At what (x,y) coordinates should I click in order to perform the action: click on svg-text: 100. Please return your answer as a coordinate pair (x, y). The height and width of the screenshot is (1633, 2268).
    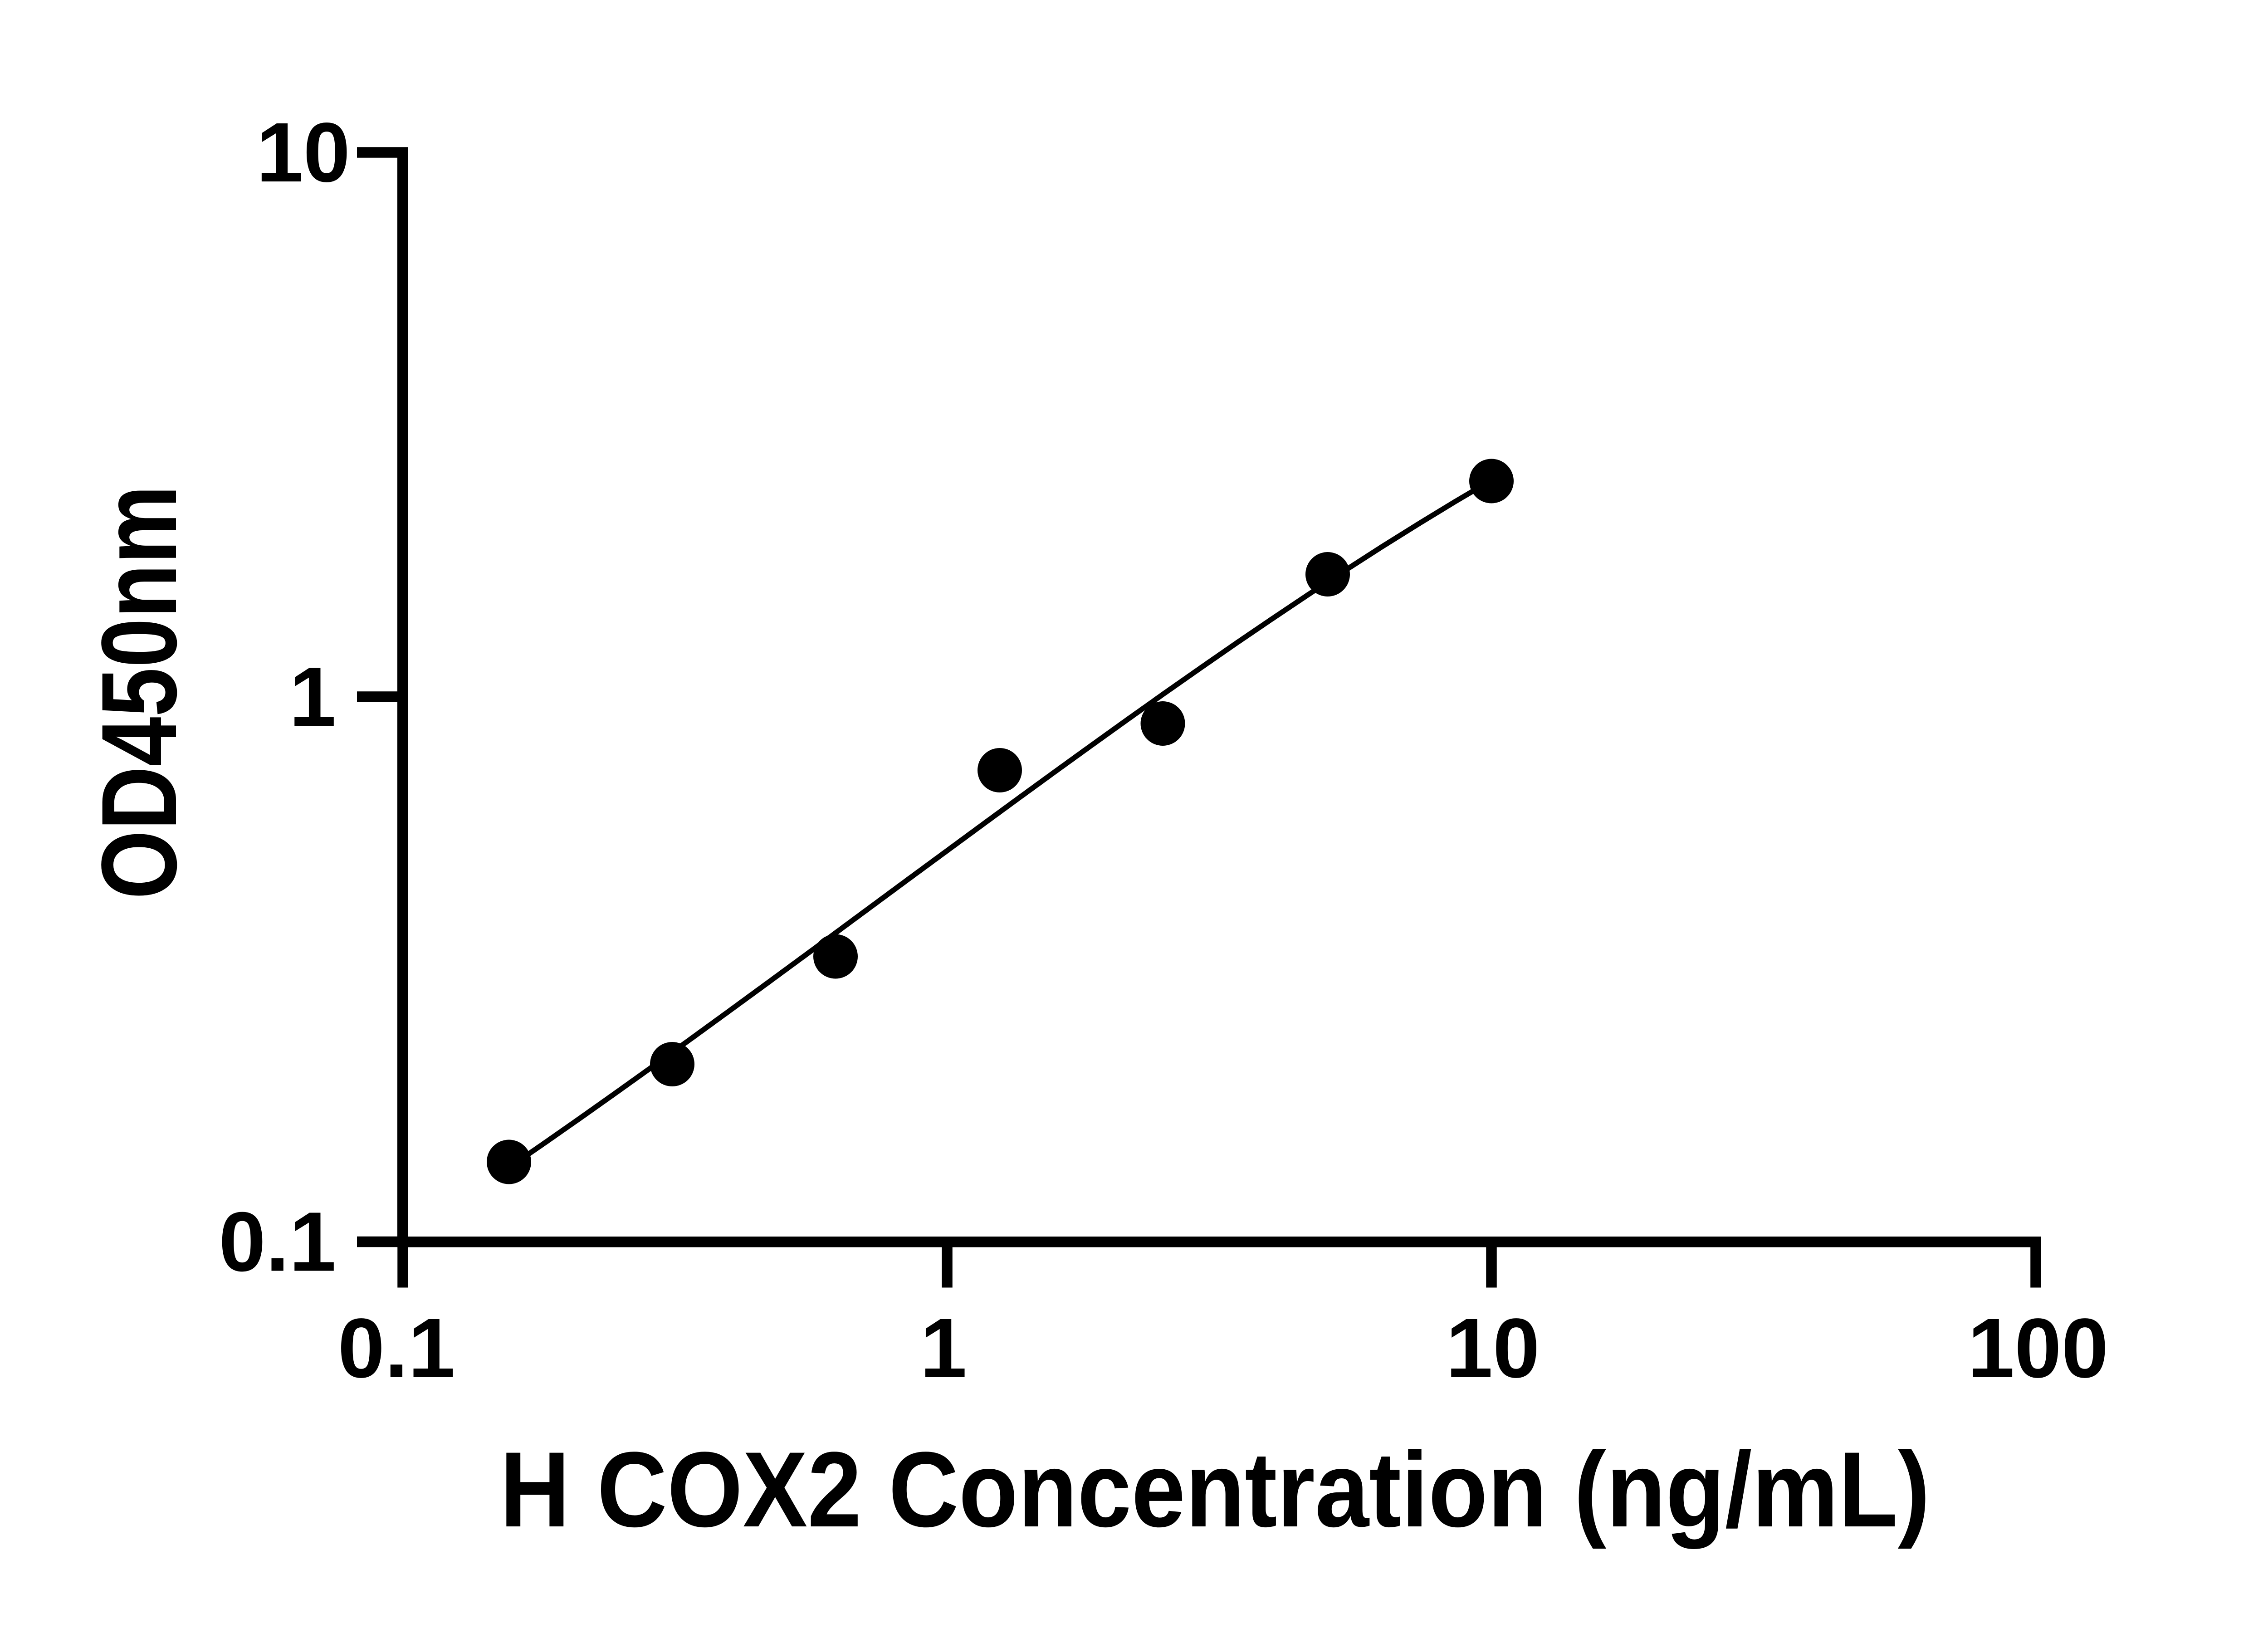
    Looking at the image, I should click on (2038, 1348).